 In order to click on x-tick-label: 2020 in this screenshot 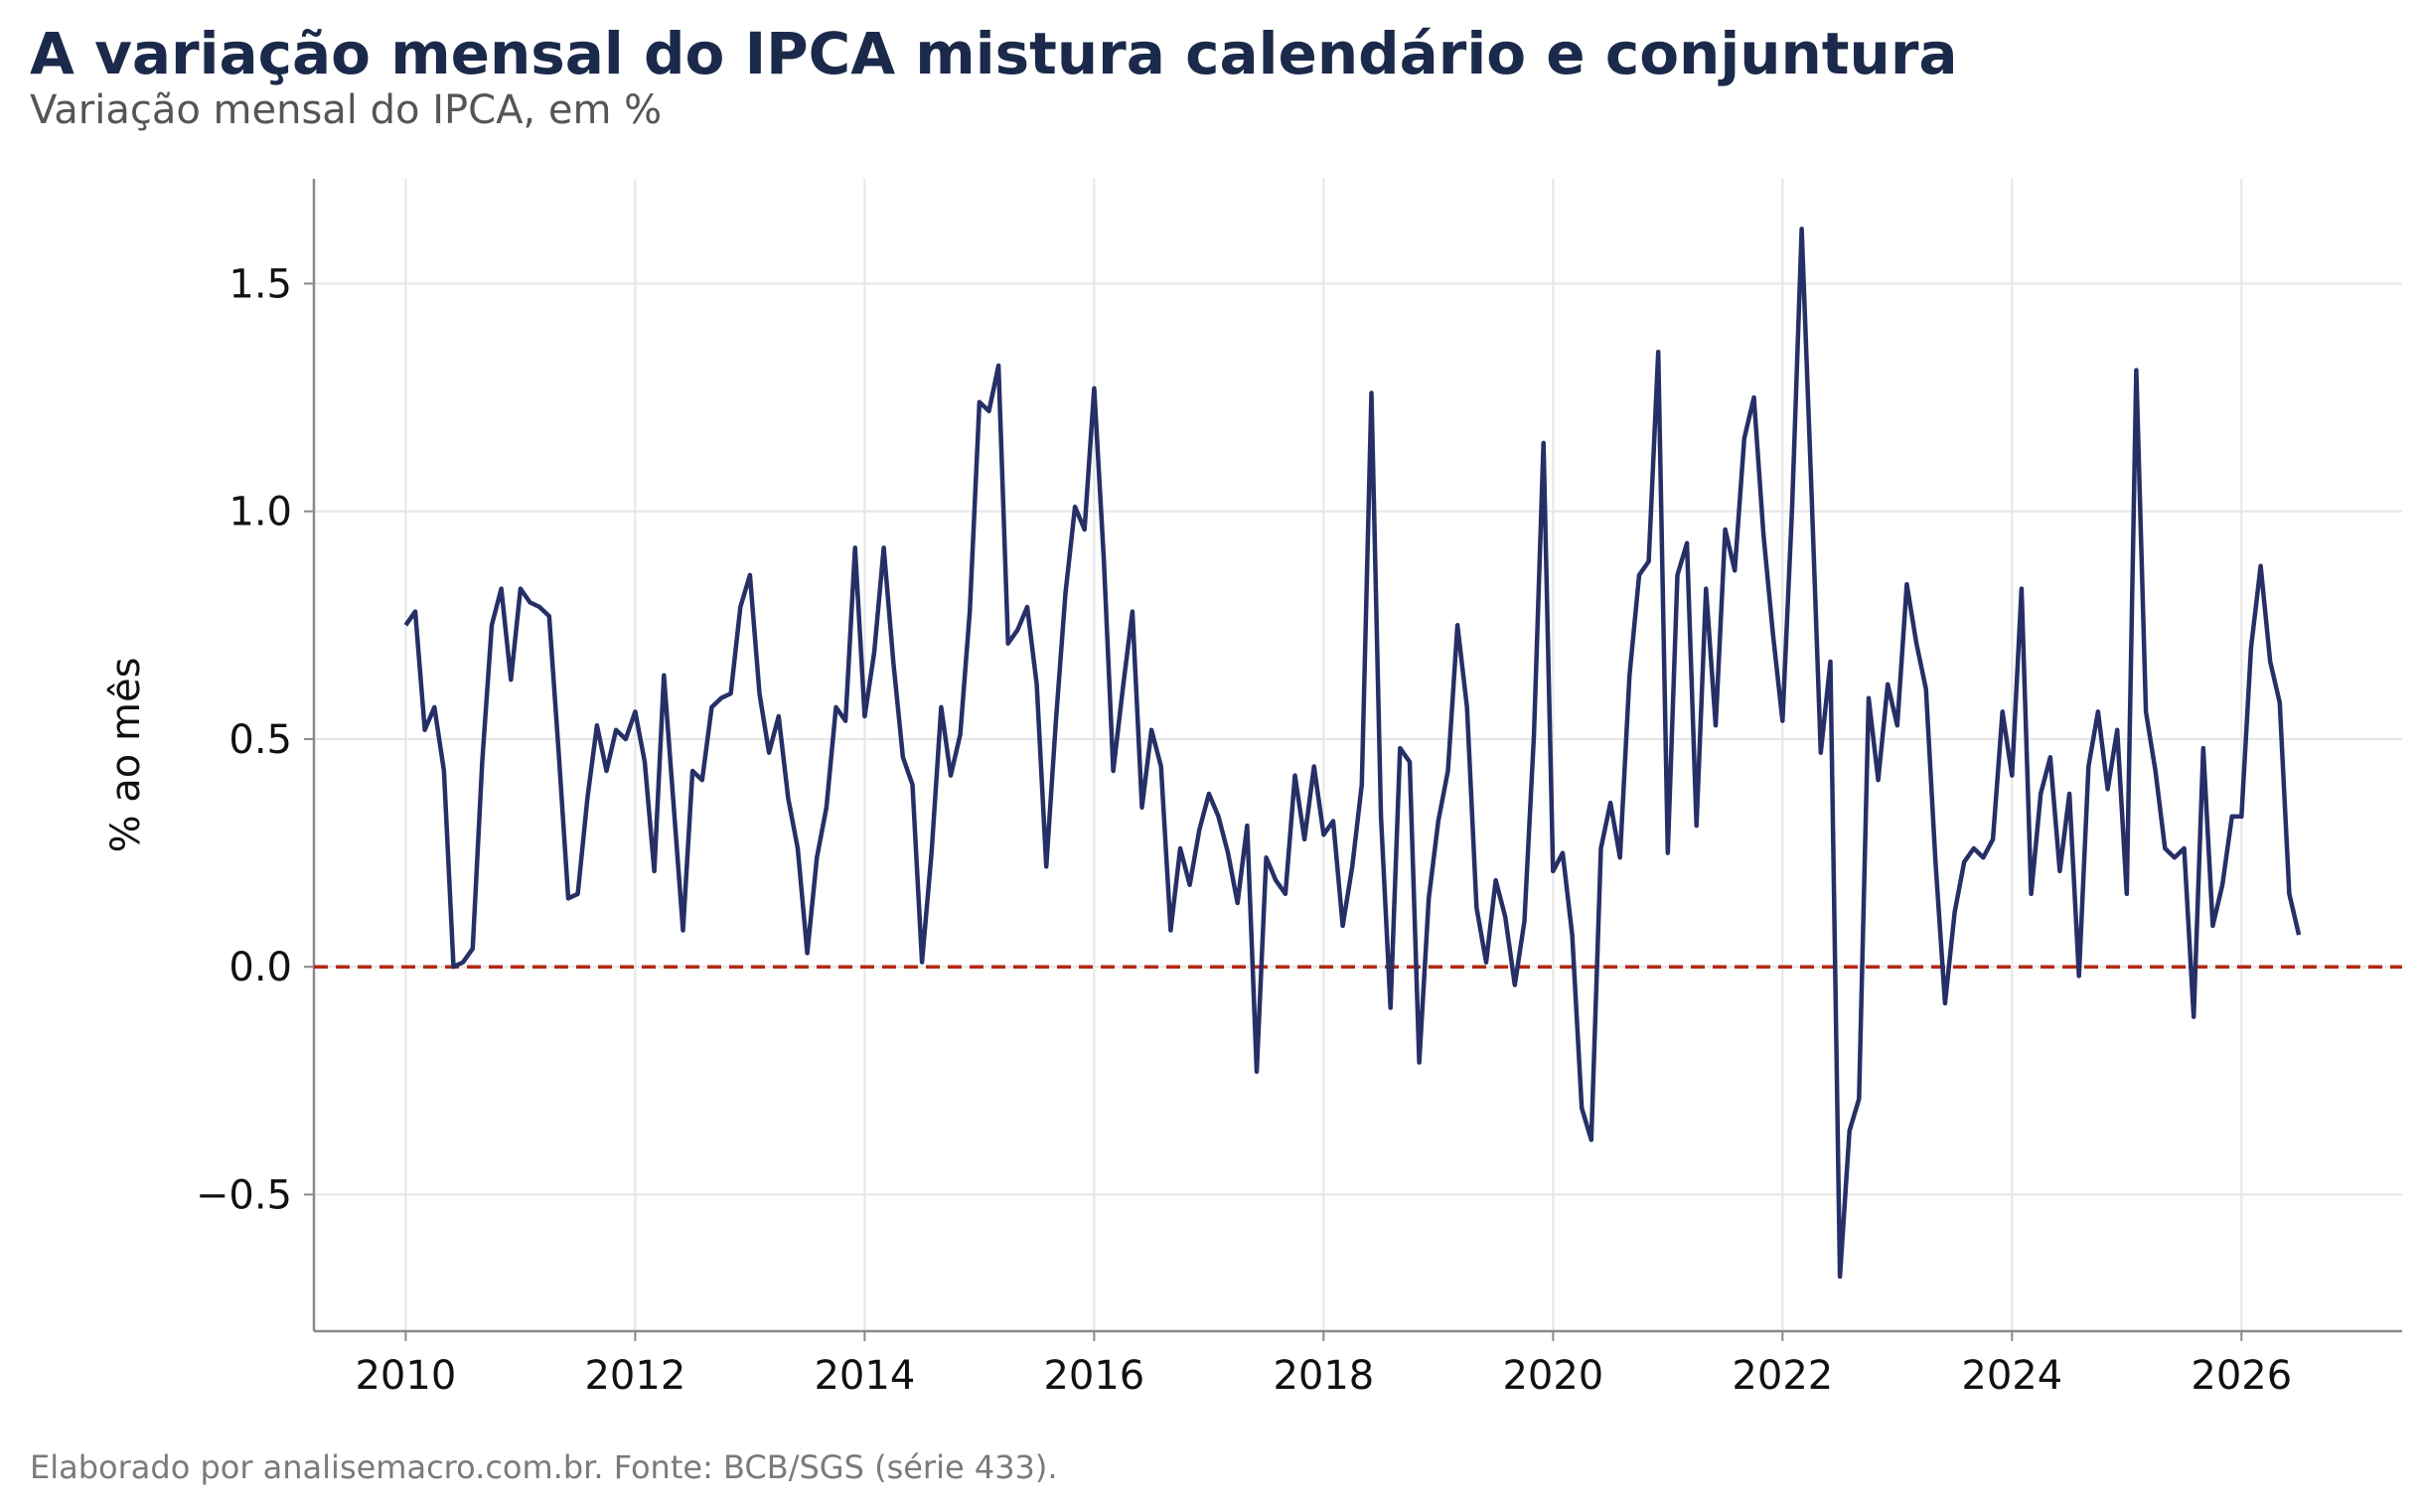, I will do `click(1552, 1376)`.